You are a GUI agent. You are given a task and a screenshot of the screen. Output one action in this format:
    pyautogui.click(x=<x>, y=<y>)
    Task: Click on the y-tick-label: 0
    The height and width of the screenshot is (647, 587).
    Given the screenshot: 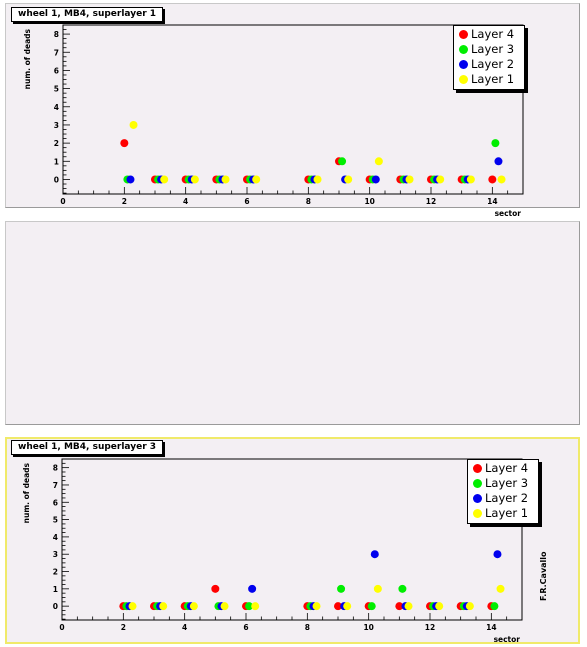 What is the action you would take?
    pyautogui.click(x=56, y=179)
    